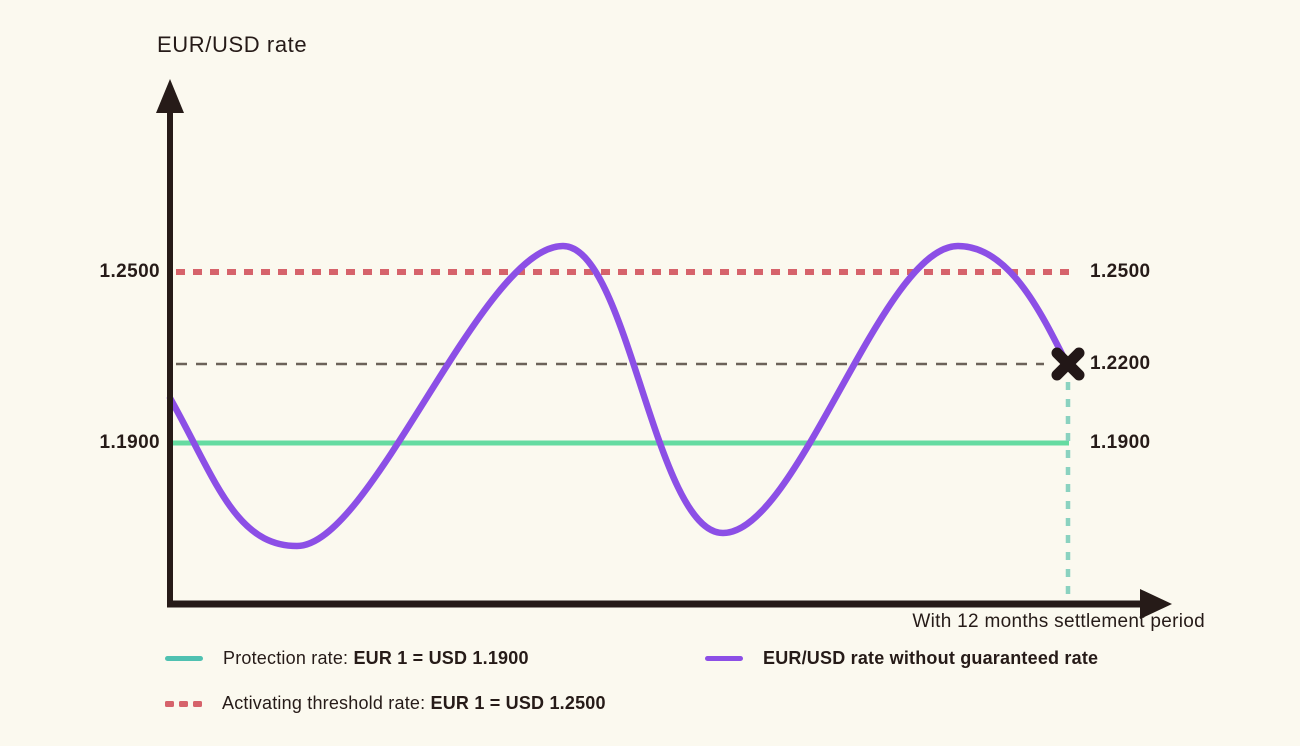 The height and width of the screenshot is (746, 1300). What do you see at coordinates (183, 703) in the screenshot?
I see `threshold-line-swatch-icon` at bounding box center [183, 703].